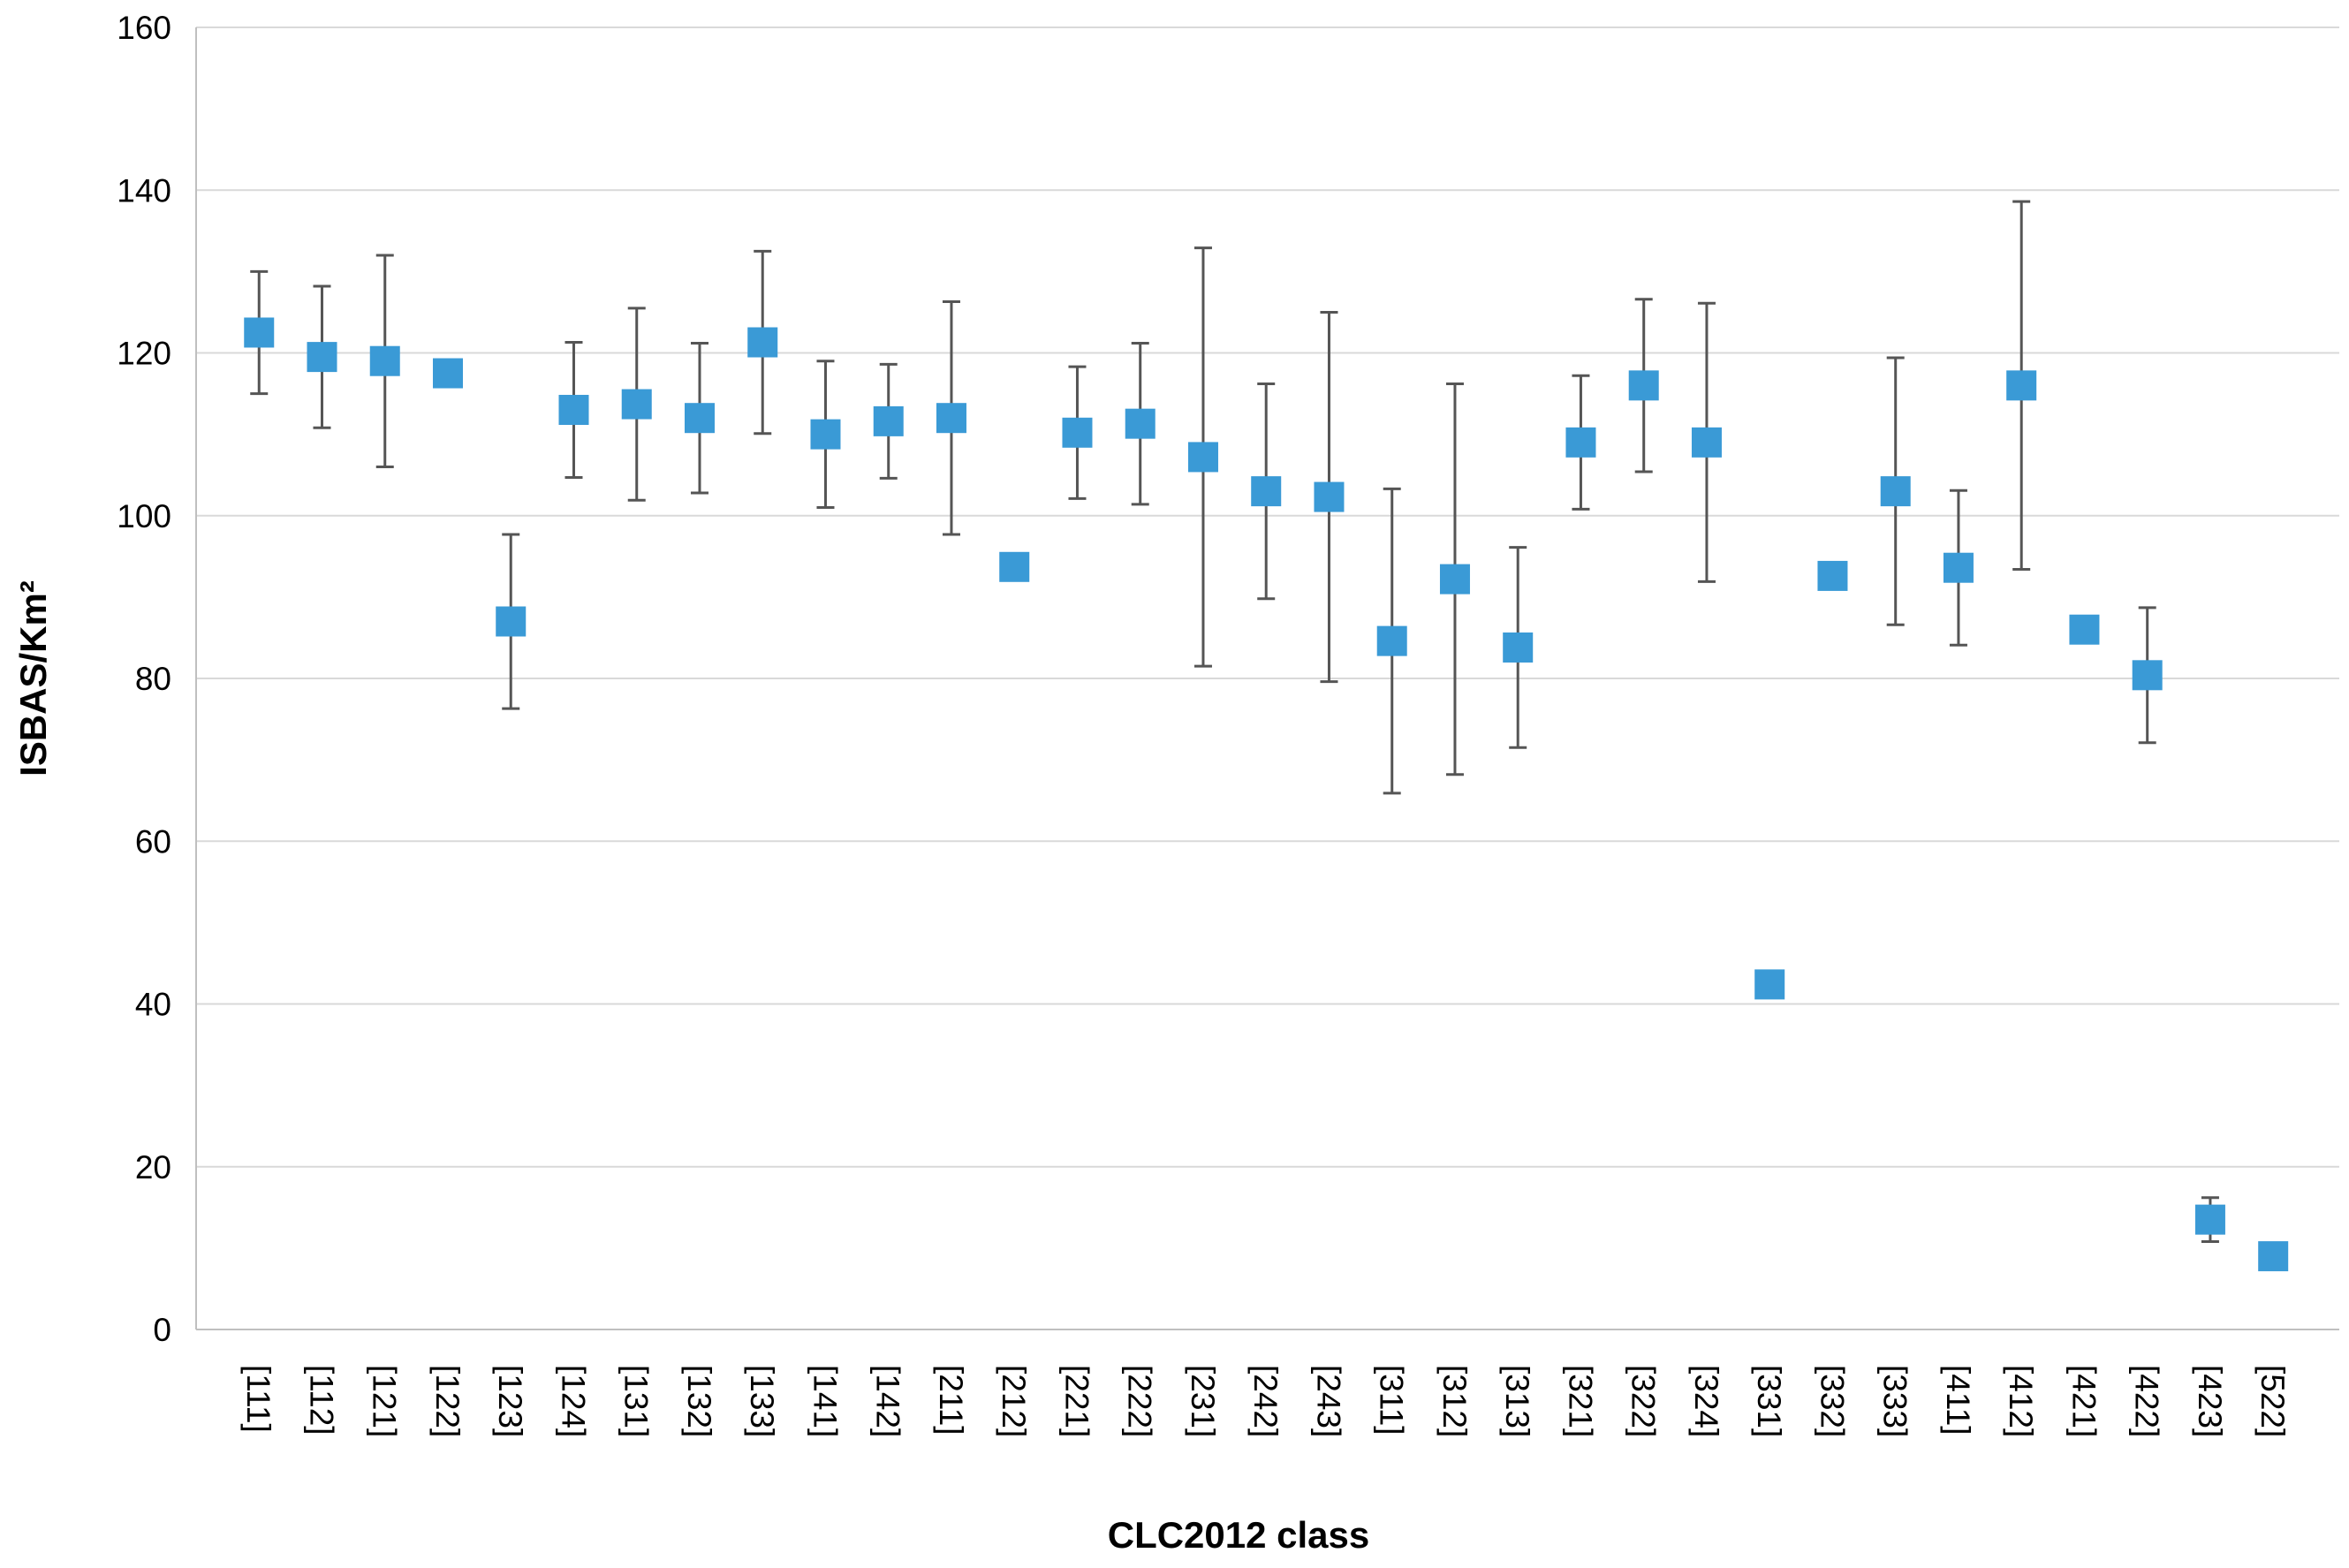 This screenshot has width=2349, height=1568. What do you see at coordinates (162, 1330) in the screenshot?
I see `y-tick-label: 0` at bounding box center [162, 1330].